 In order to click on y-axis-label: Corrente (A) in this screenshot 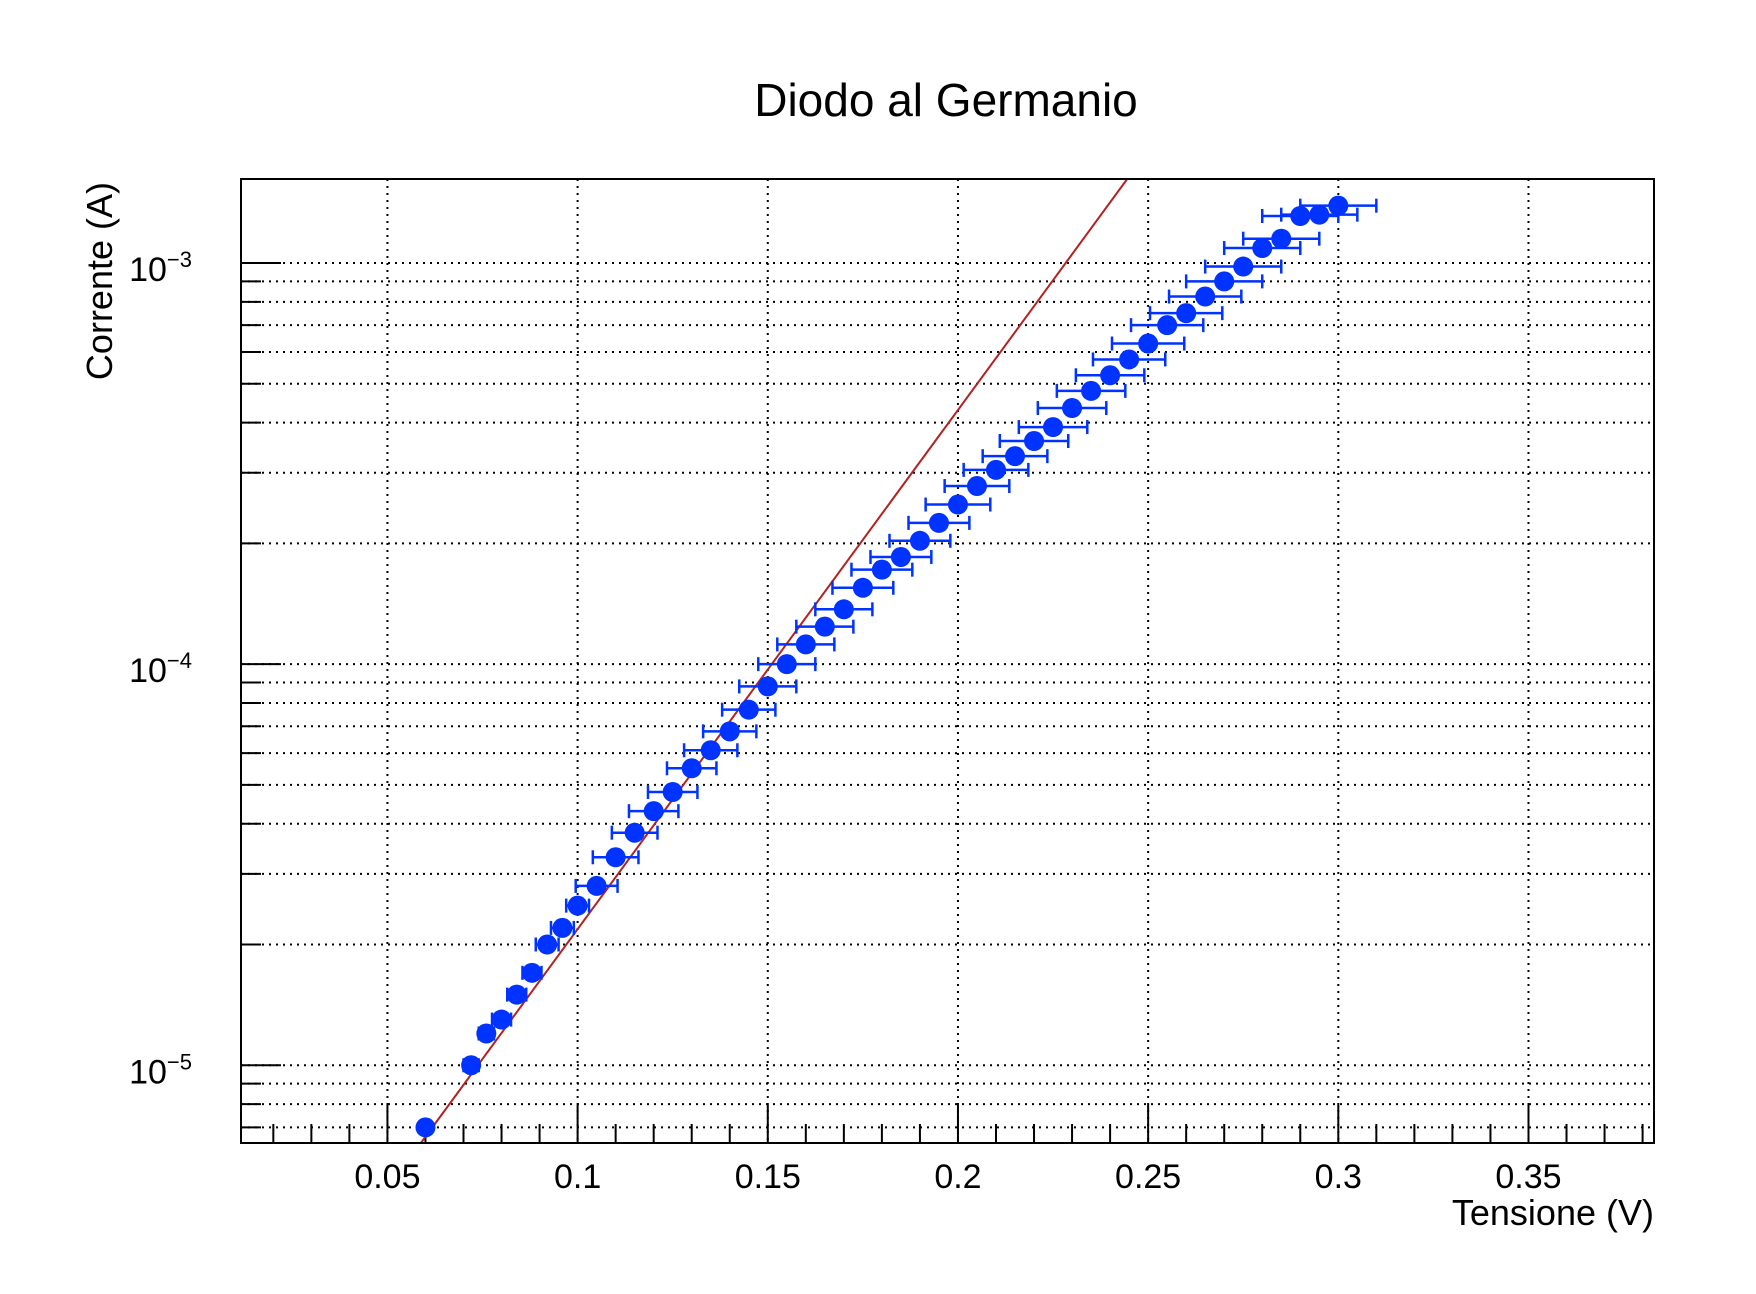, I will do `click(99, 281)`.